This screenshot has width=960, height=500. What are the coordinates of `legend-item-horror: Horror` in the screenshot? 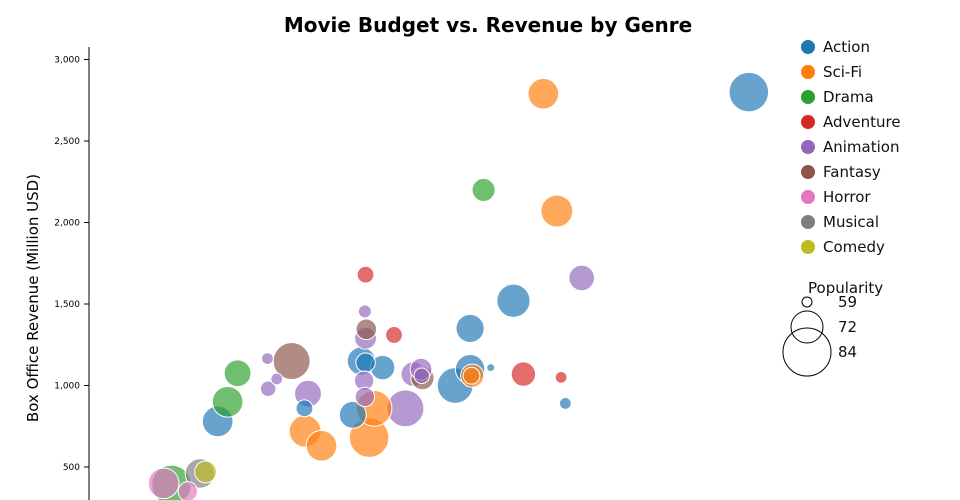 It's located at (836, 197).